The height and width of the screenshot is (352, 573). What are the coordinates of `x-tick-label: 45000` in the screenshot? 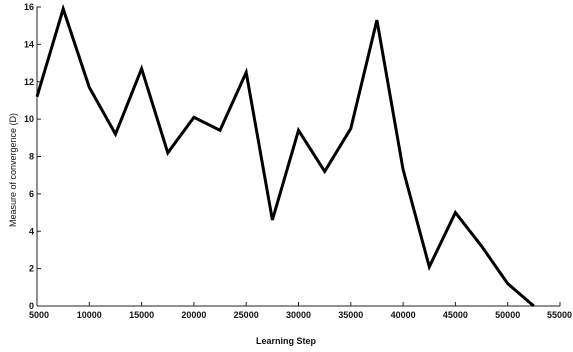 It's located at (455, 315).